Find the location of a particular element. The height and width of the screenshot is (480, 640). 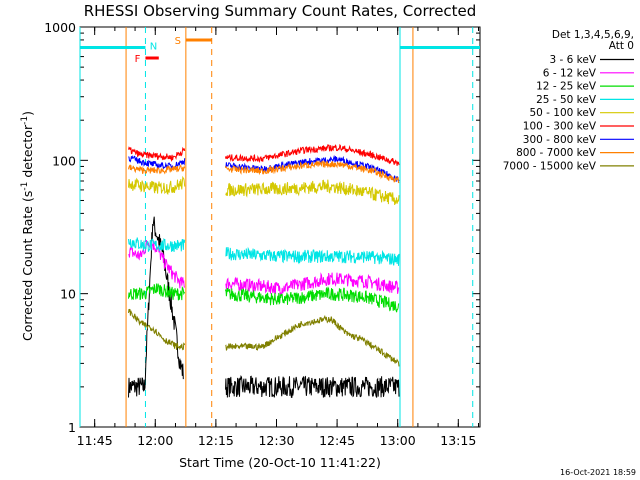

legend-entry-label: 6 - 12 keV is located at coordinates (570, 73).